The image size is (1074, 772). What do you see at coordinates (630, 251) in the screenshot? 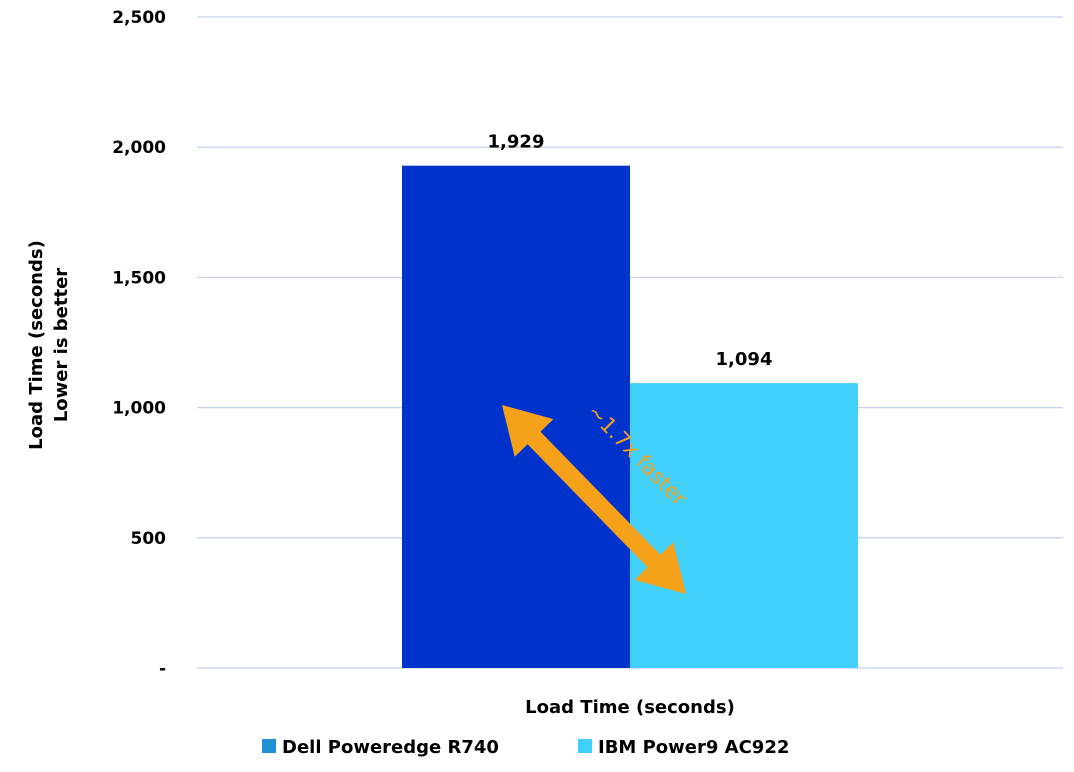
I see `bar-data-labels: 1,929 1,094` at bounding box center [630, 251].